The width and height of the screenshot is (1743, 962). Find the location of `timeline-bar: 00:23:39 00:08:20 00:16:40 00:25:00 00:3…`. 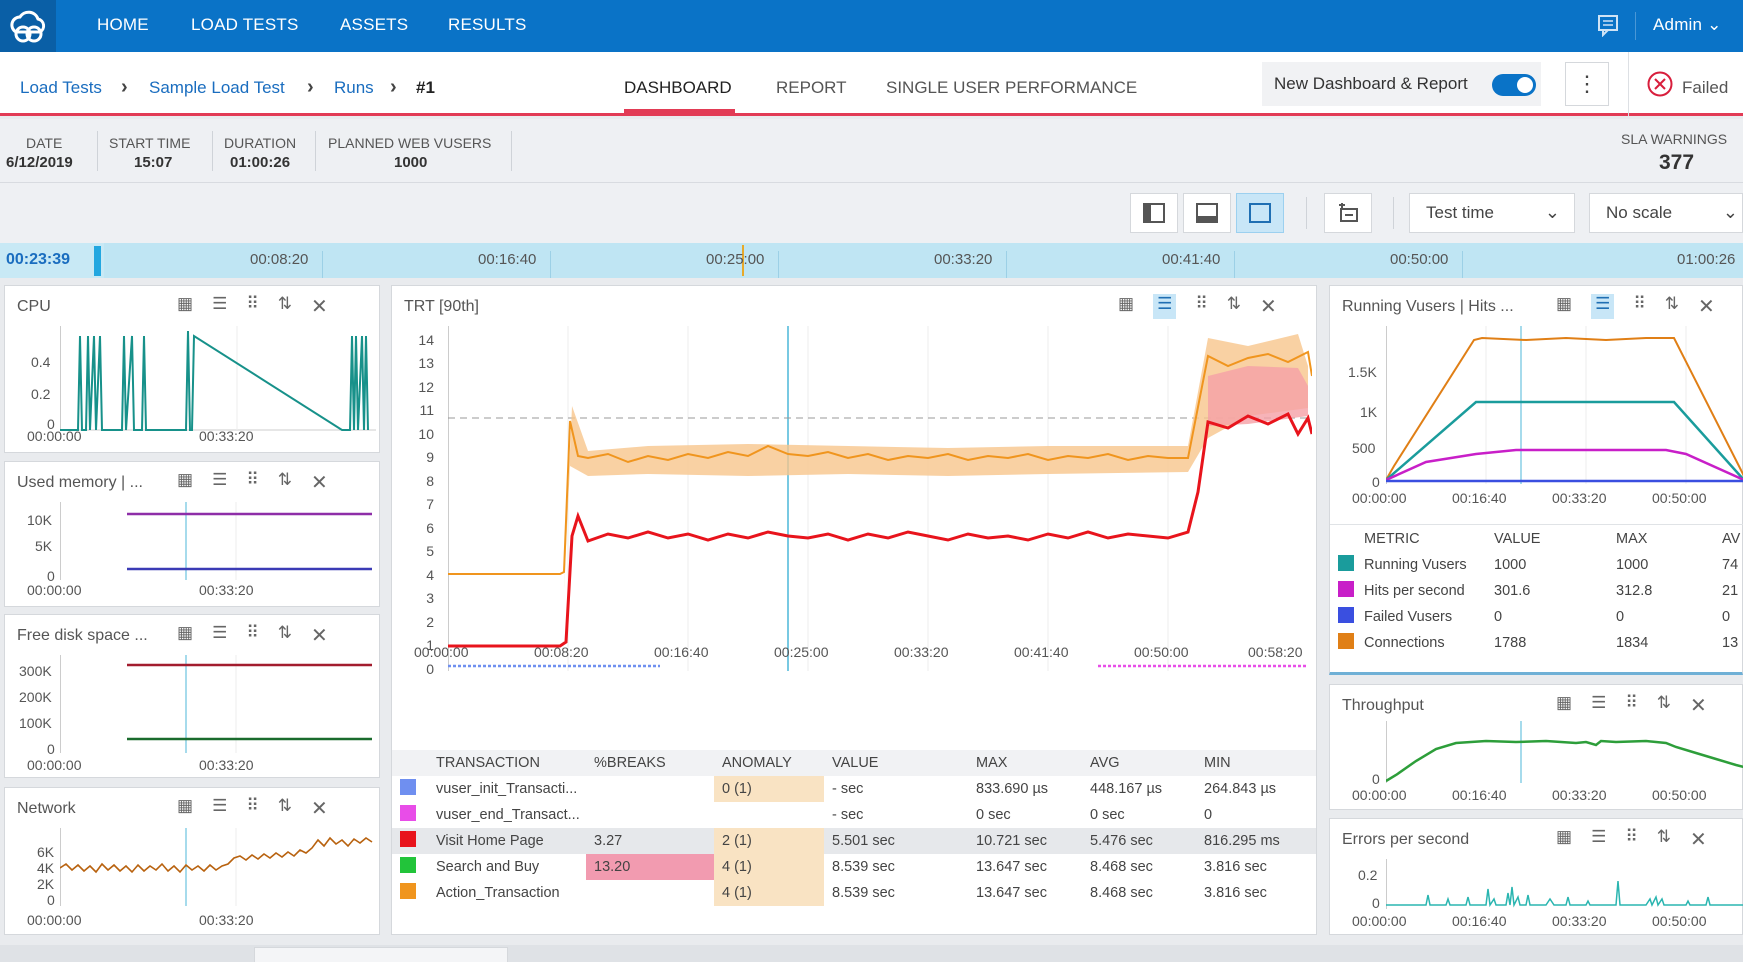

timeline-bar: 00:23:39 00:08:20 00:16:40 00:25:00 00:3… is located at coordinates (871, 260).